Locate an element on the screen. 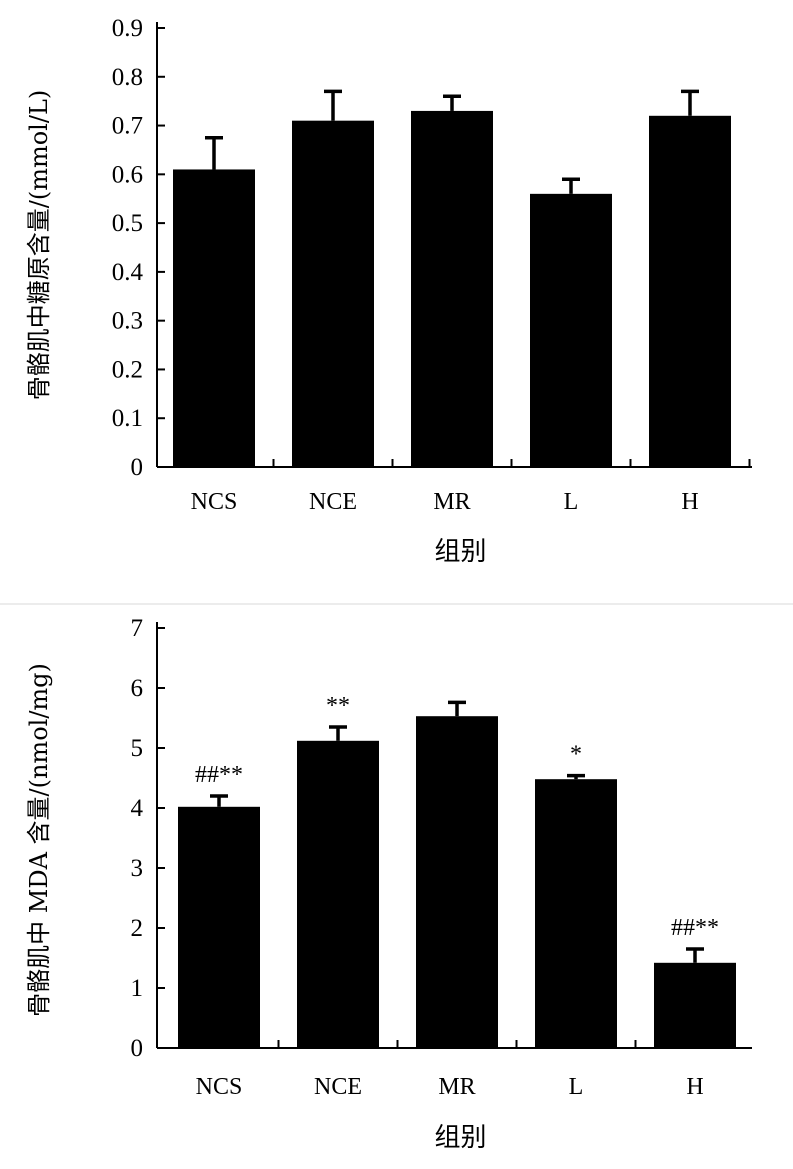  y-tick-label: 6 is located at coordinates (137, 688).